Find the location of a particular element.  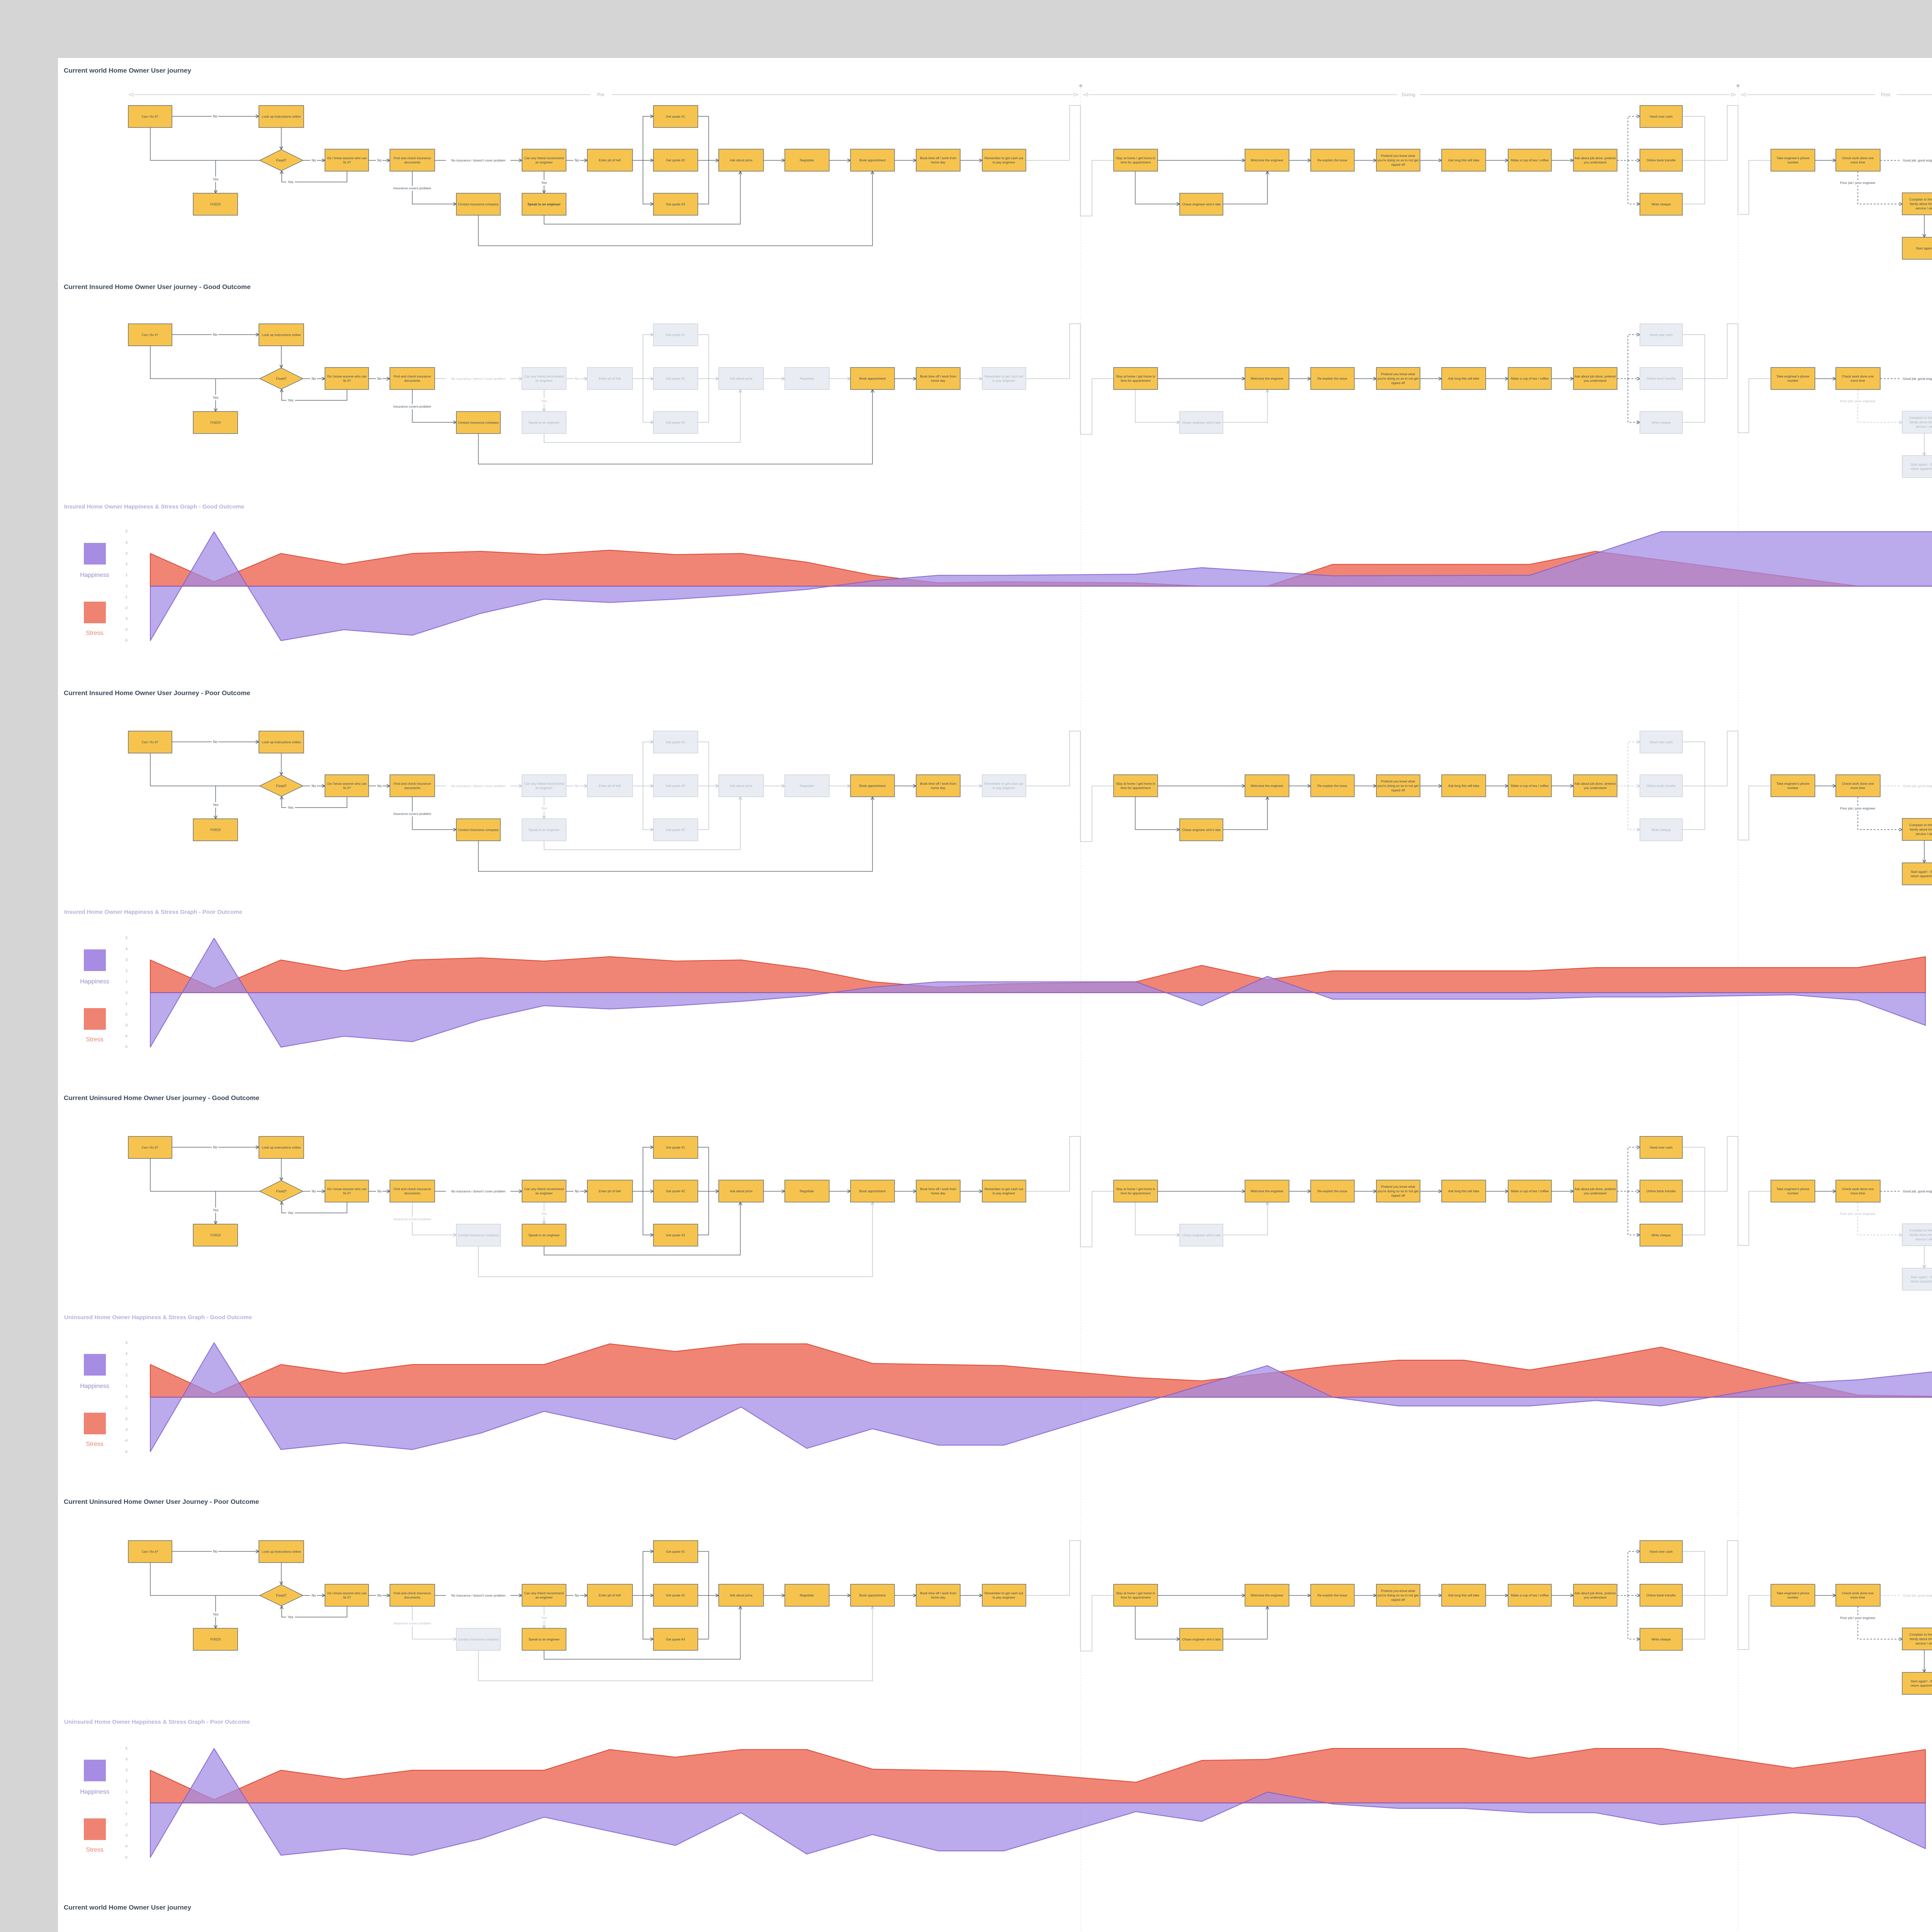

svg-text: 2 is located at coordinates (127, 564).